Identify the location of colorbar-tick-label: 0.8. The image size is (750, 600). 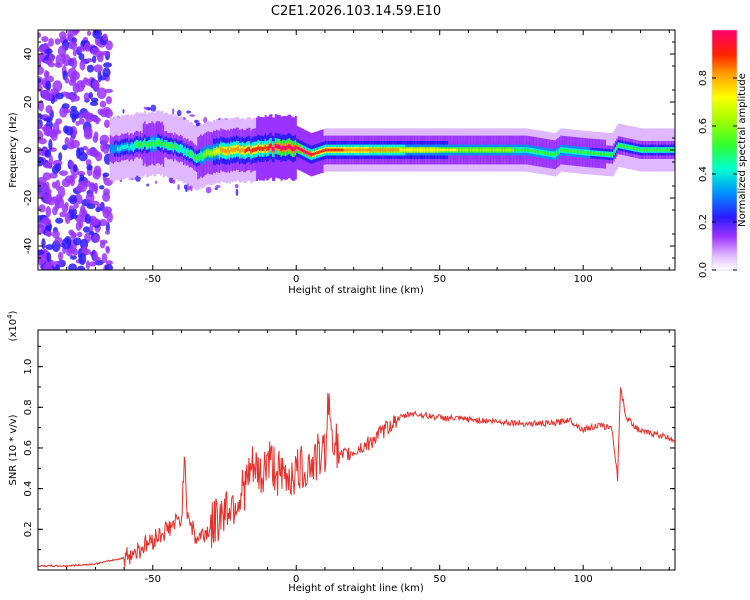
(703, 78).